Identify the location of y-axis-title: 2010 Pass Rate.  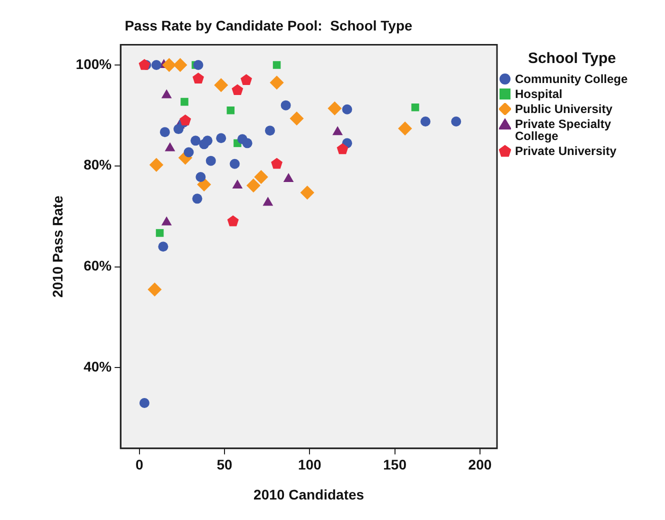
(57, 246).